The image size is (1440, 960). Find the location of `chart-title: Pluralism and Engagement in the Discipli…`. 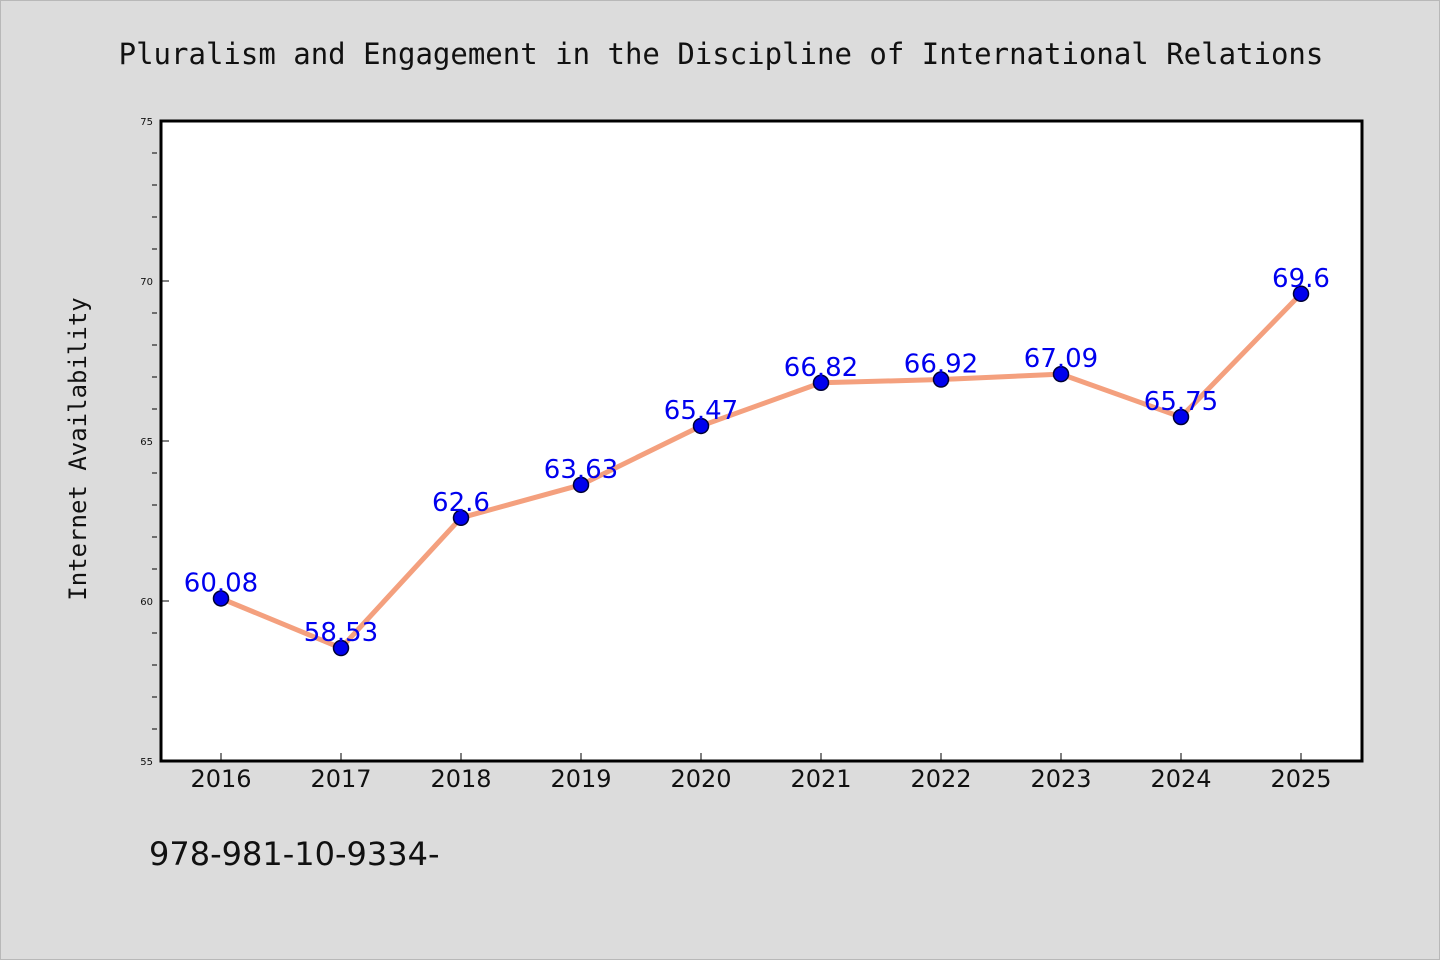

chart-title: Pluralism and Engagement in the Discipli… is located at coordinates (721, 54).